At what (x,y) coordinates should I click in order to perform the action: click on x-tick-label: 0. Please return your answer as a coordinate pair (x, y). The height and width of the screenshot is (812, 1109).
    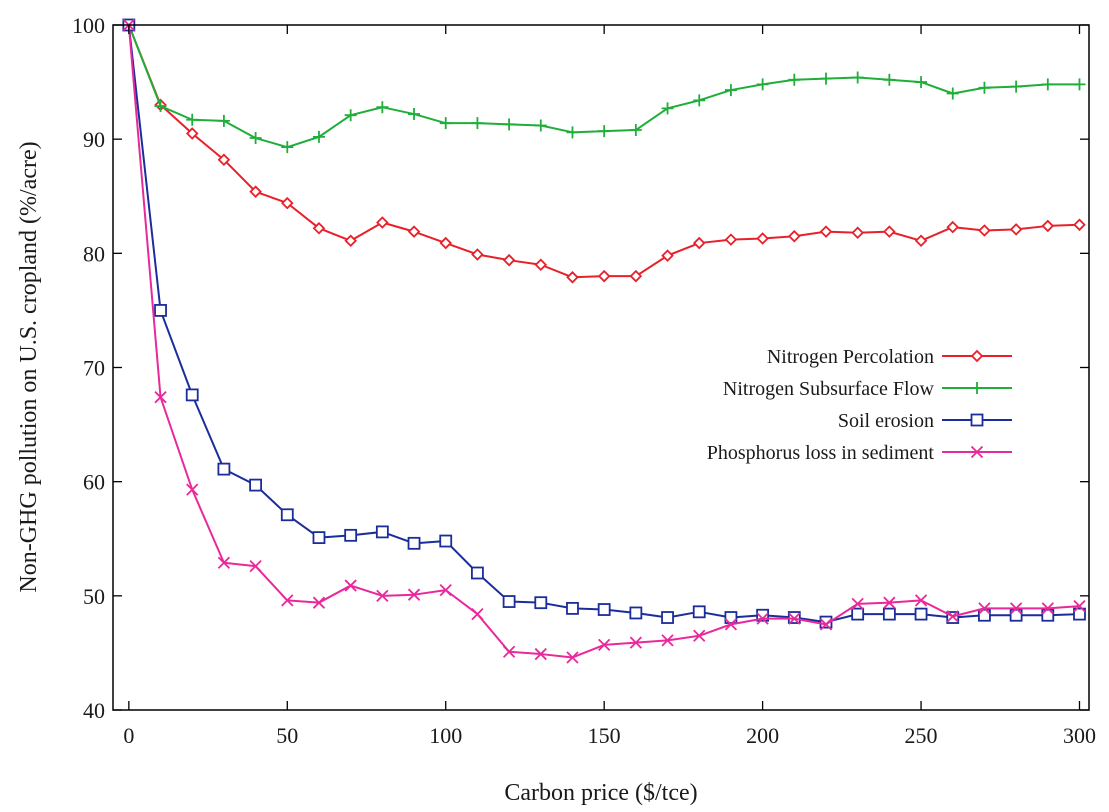
    Looking at the image, I should click on (128, 735).